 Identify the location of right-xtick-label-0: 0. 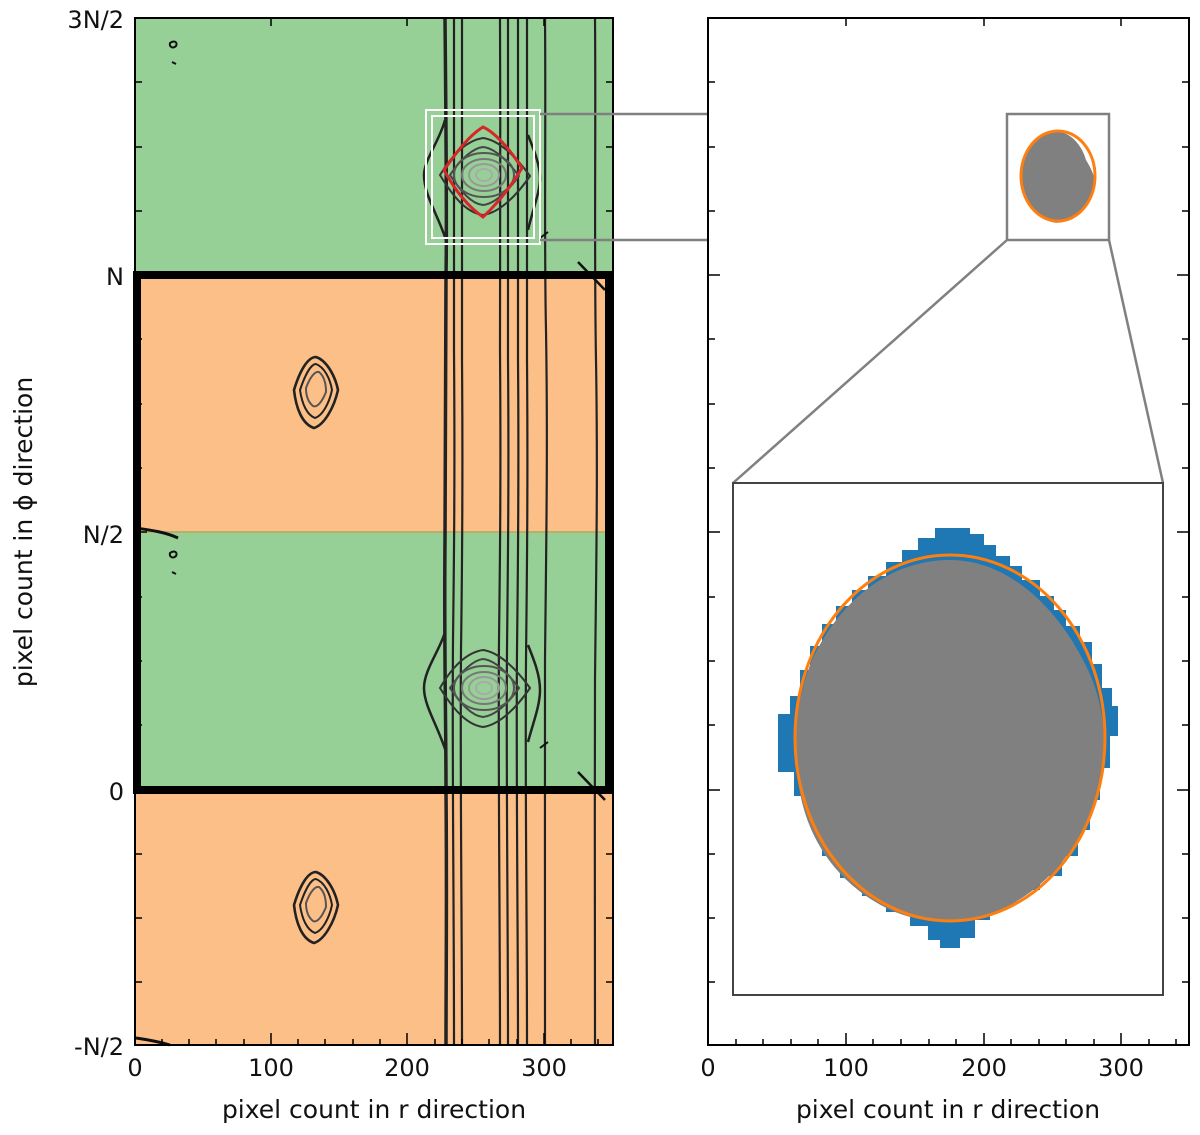
(707, 1068).